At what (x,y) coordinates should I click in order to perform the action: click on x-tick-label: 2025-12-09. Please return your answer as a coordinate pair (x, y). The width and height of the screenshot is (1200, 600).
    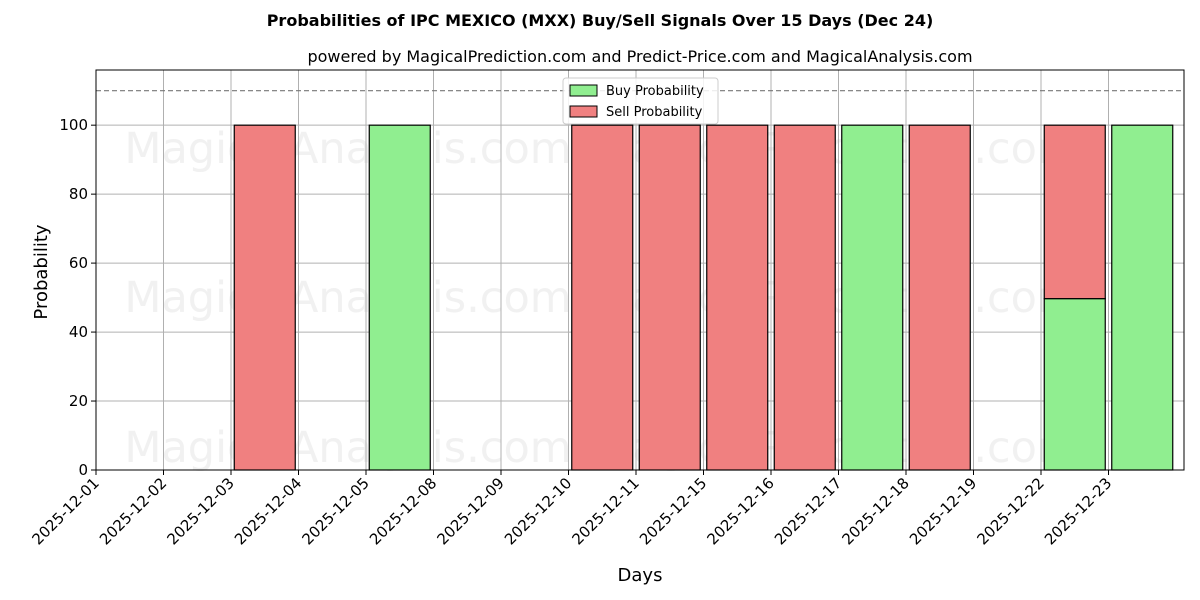
    Looking at the image, I should click on (470, 511).